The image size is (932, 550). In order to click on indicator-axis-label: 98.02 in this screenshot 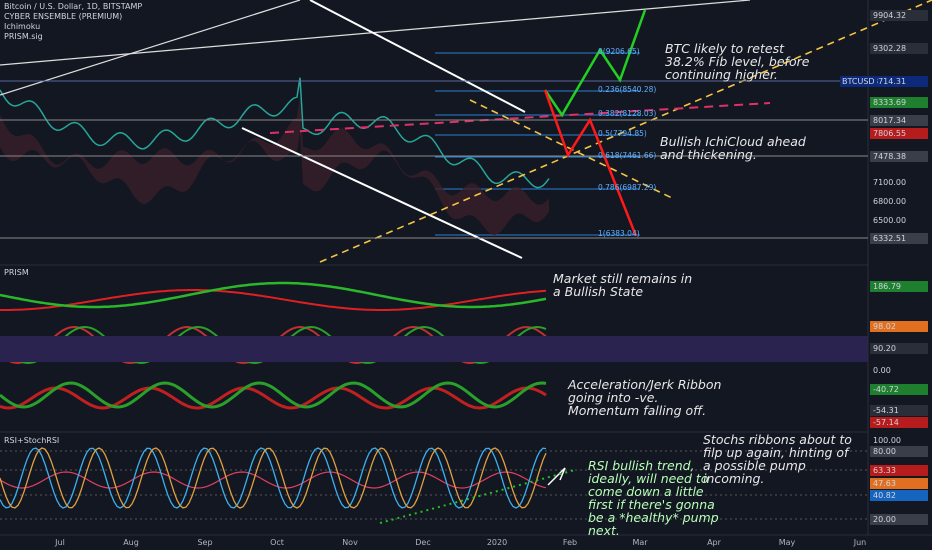, I will do `click(899, 326)`.